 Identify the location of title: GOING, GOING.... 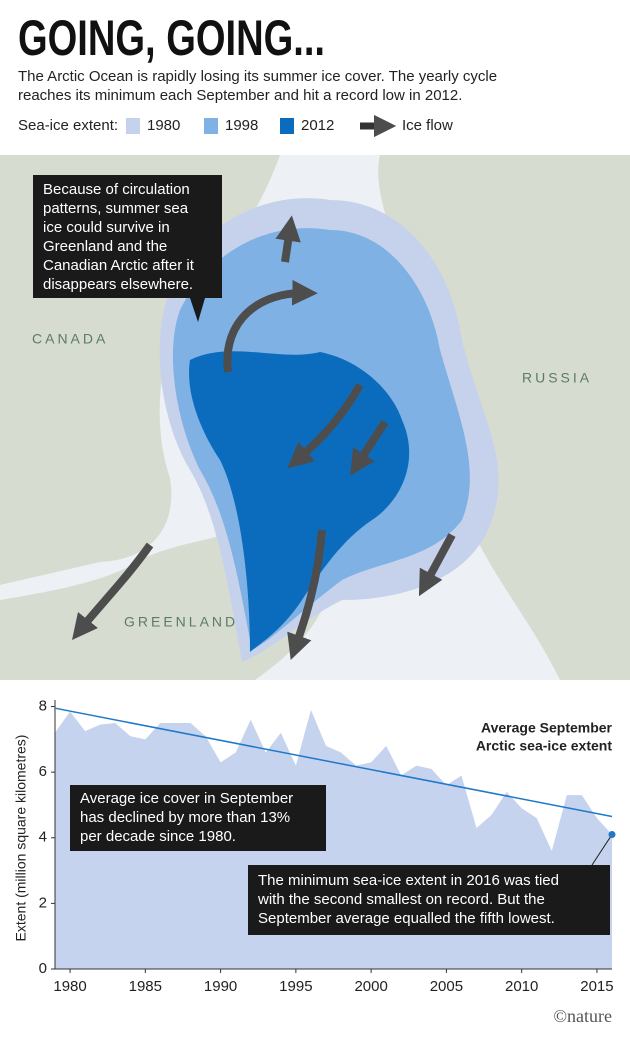
(171, 38).